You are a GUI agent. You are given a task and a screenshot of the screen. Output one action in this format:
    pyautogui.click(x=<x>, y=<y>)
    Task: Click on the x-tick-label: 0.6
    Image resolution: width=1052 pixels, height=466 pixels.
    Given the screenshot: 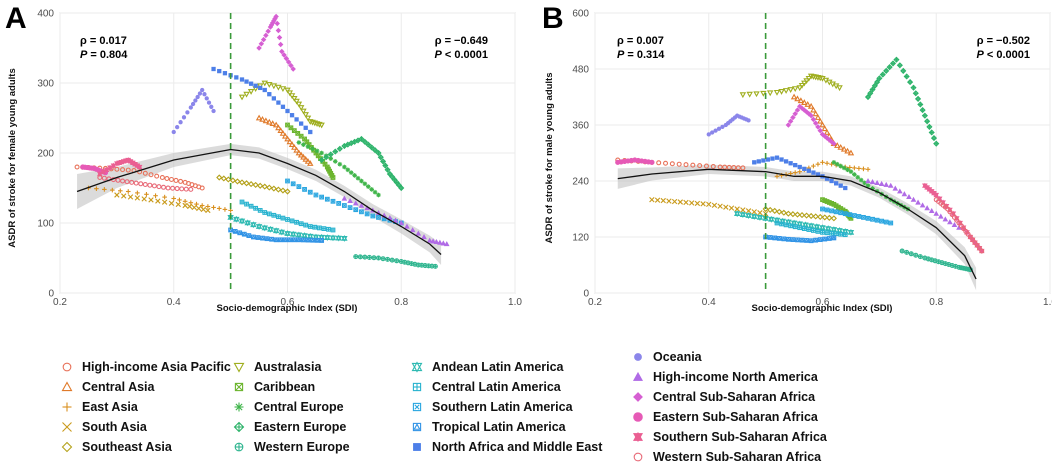 What is the action you would take?
    pyautogui.click(x=288, y=302)
    